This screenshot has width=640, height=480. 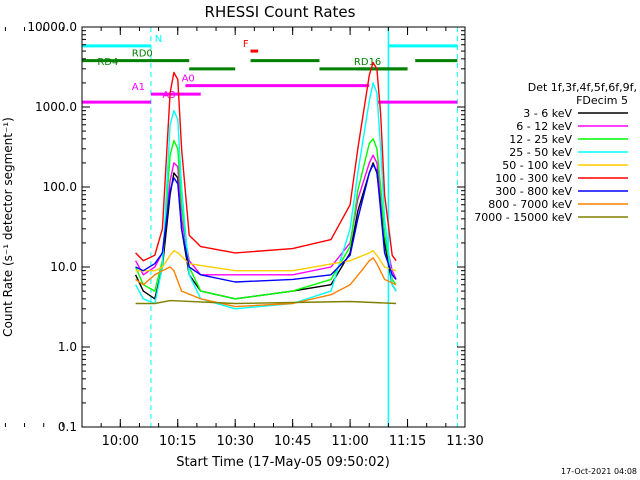 I want to click on x-tick-label: 10:00, so click(x=120, y=441).